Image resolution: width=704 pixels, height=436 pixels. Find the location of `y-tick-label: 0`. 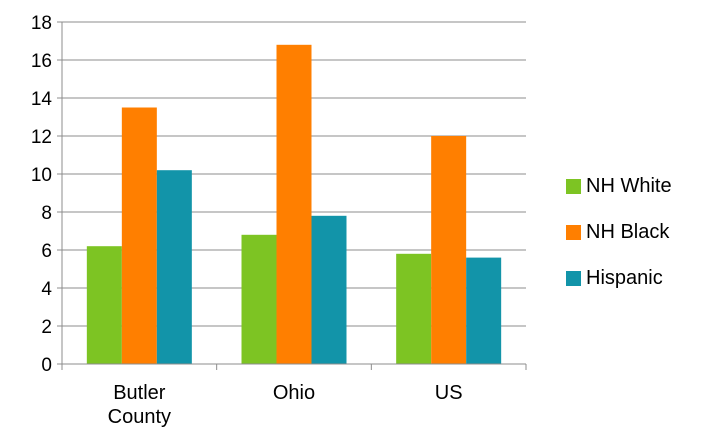

y-tick-label: 0 is located at coordinates (46, 365).